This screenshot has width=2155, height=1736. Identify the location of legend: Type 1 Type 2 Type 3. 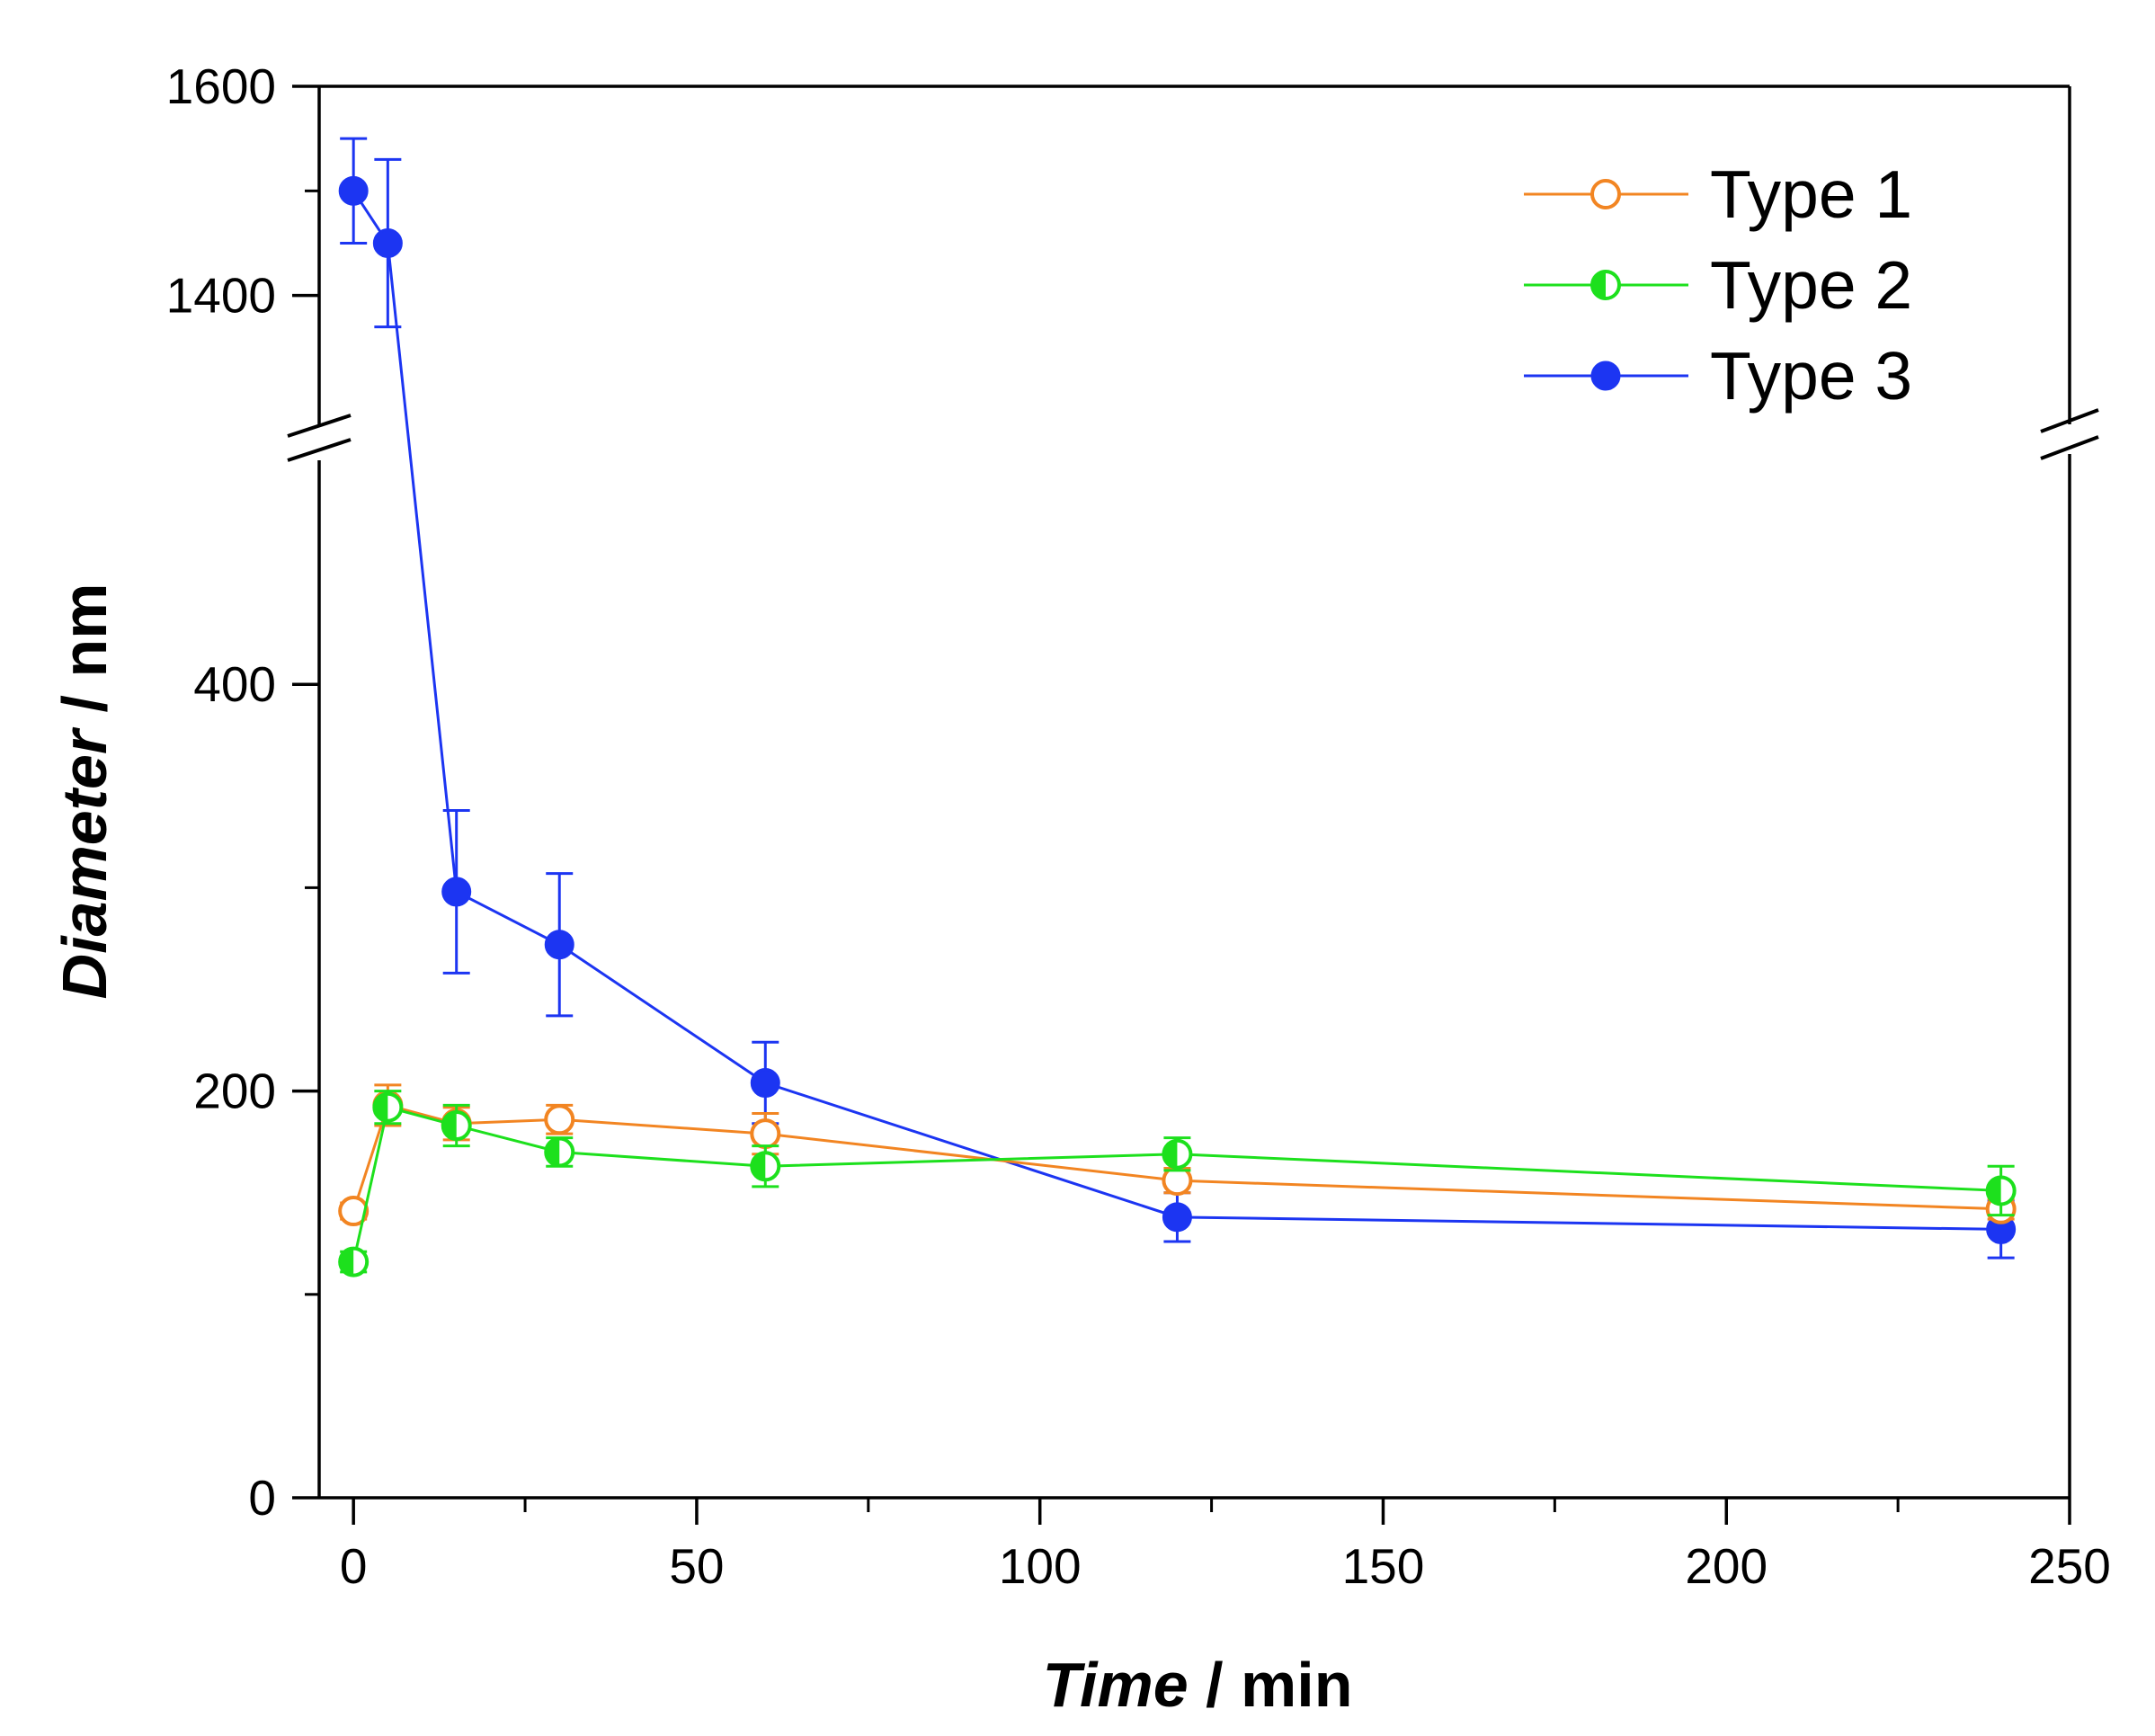
(1718, 285).